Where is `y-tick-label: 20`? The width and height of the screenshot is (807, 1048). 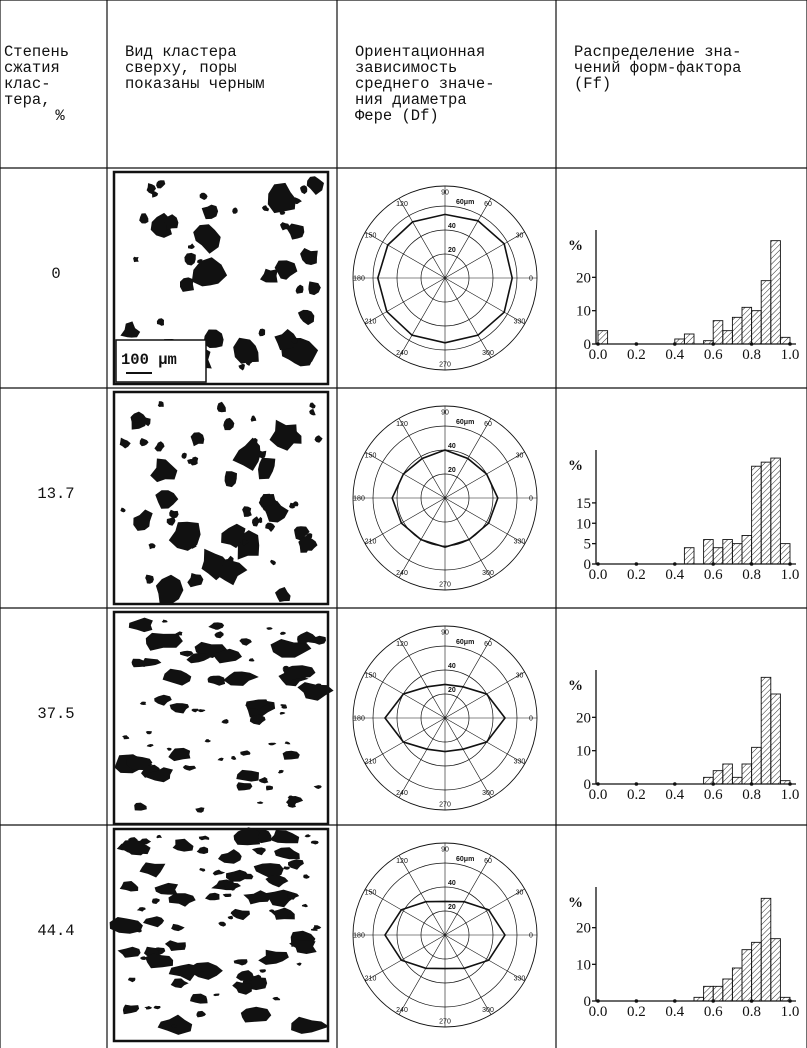 y-tick-label: 20 is located at coordinates (583, 718).